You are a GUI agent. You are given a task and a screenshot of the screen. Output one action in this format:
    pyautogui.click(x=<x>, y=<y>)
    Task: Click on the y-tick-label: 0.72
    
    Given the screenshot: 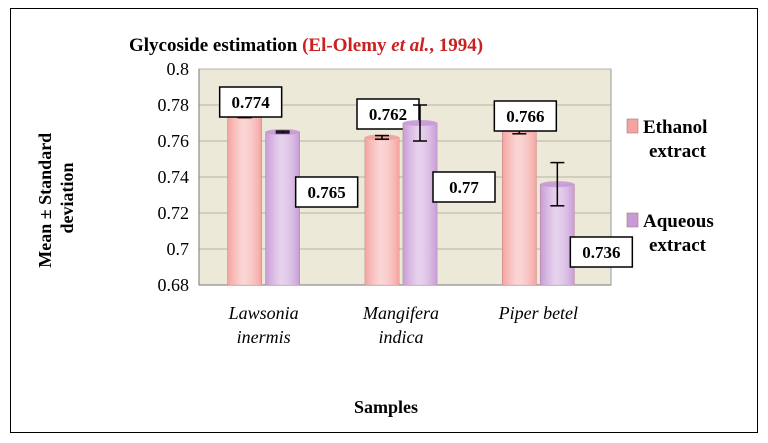 What is the action you would take?
    pyautogui.click(x=174, y=213)
    